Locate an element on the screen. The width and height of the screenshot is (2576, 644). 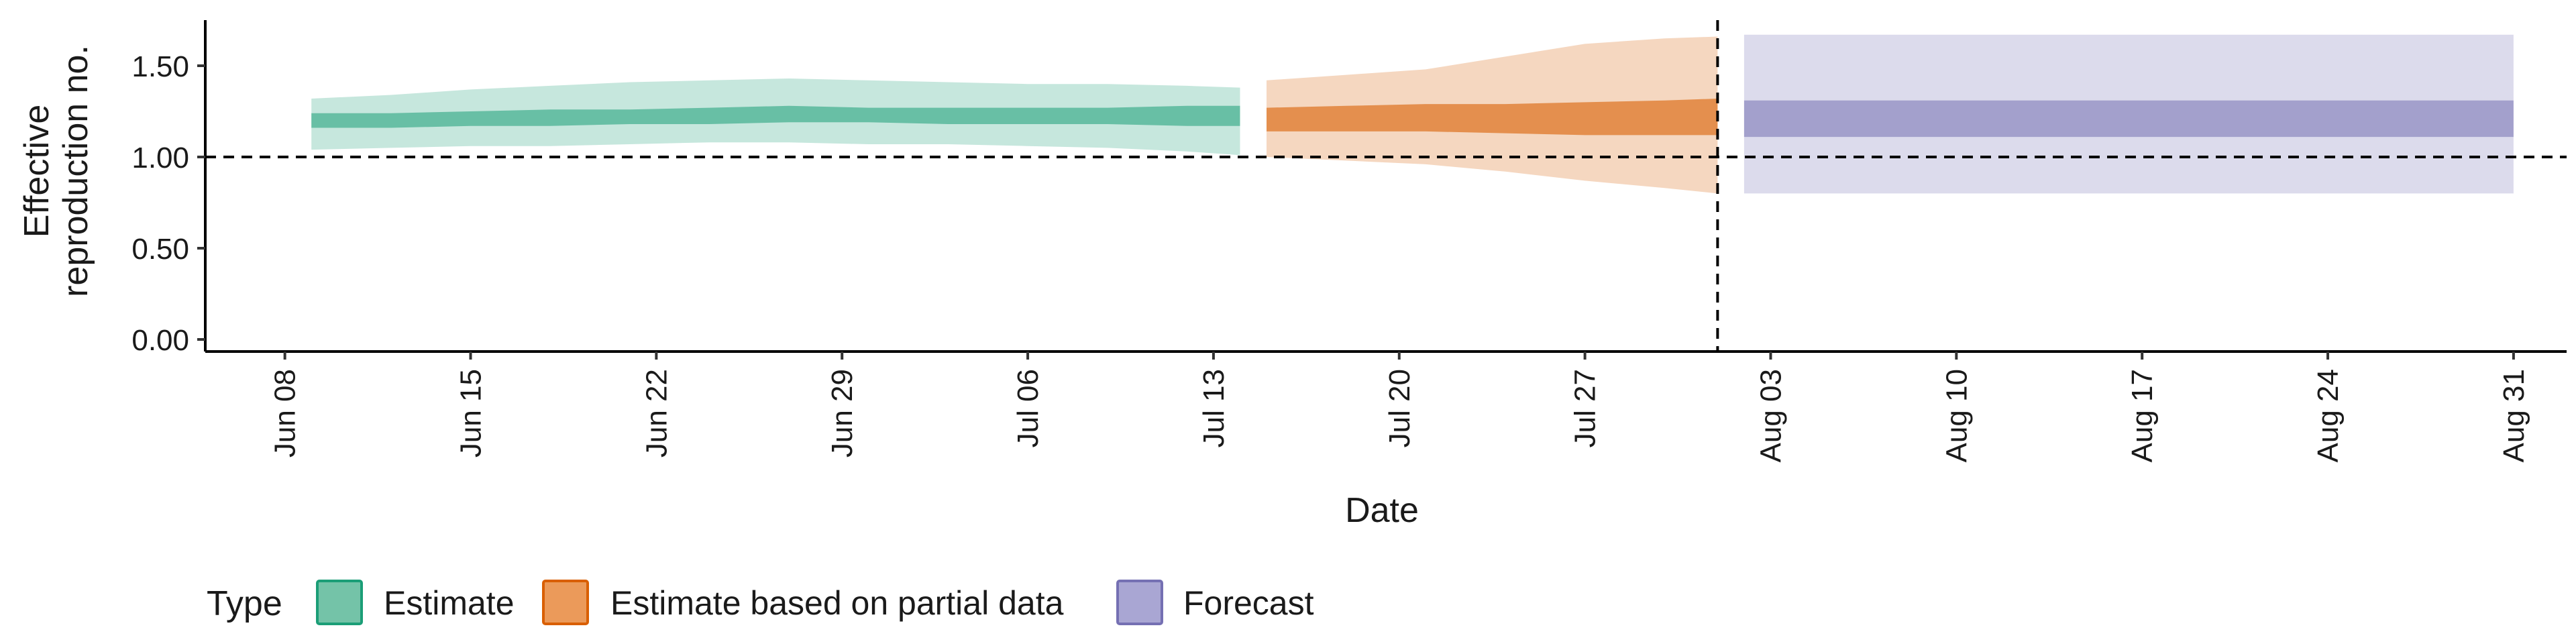
y-tick-label: 0.00 is located at coordinates (160, 340).